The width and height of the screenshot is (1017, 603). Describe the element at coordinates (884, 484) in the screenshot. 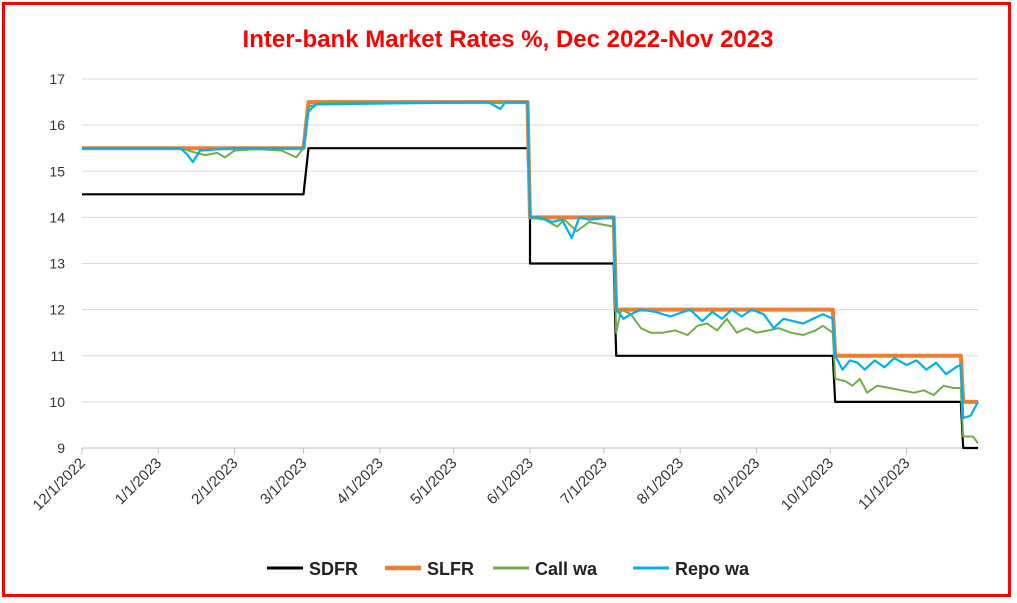

I see `x-tick-label: 11/1/2023` at that location.